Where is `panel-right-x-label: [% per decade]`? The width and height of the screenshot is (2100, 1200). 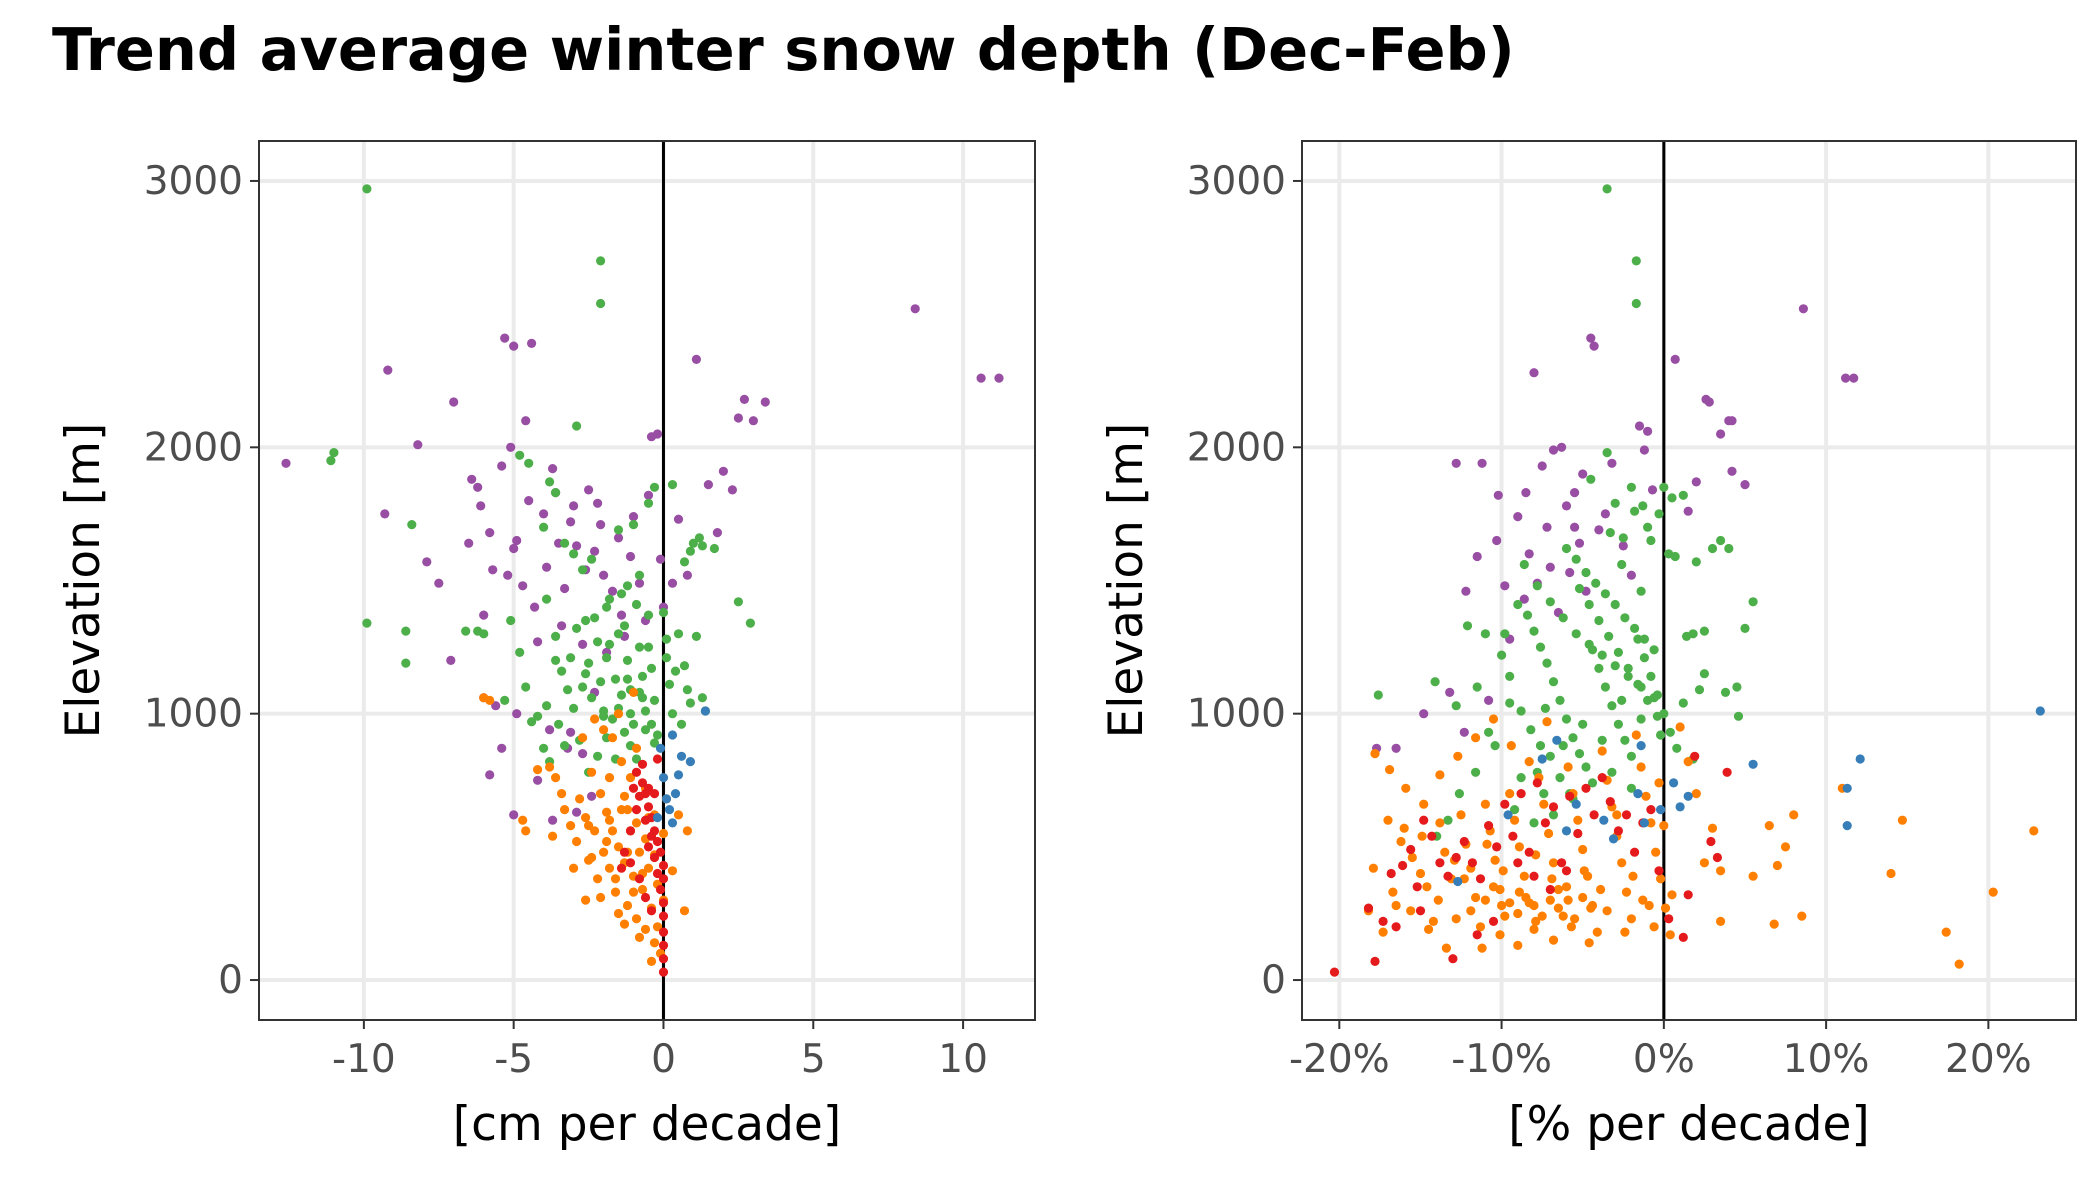
panel-right-x-label: [% per decade] is located at coordinates (1688, 1124).